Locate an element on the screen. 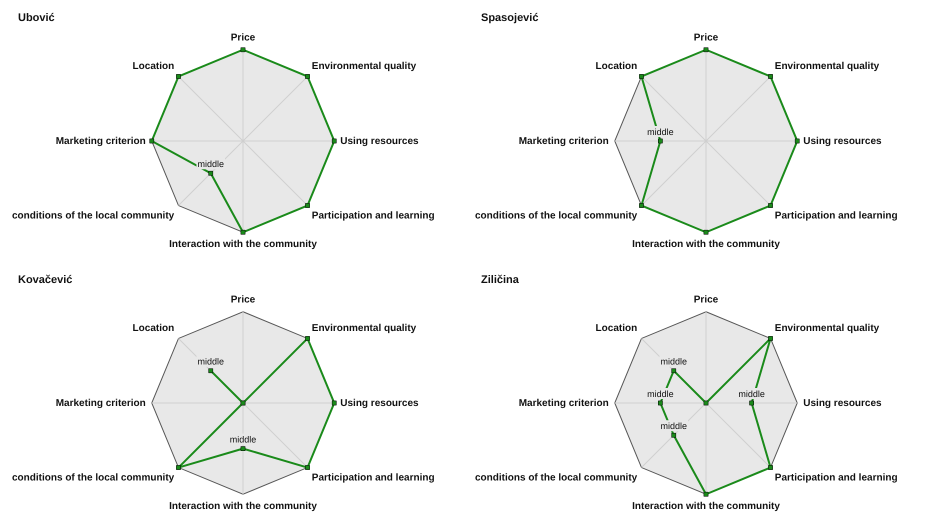 This screenshot has height=523, width=926. chart-title: Kovačević is located at coordinates (45, 280).